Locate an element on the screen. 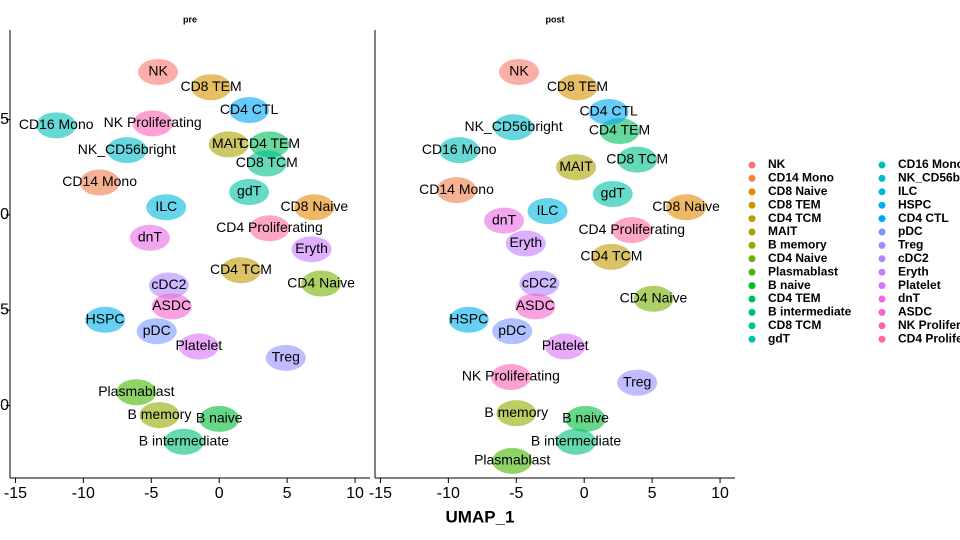 The width and height of the screenshot is (960, 540). panel-title: pre is located at coordinates (190, 19).